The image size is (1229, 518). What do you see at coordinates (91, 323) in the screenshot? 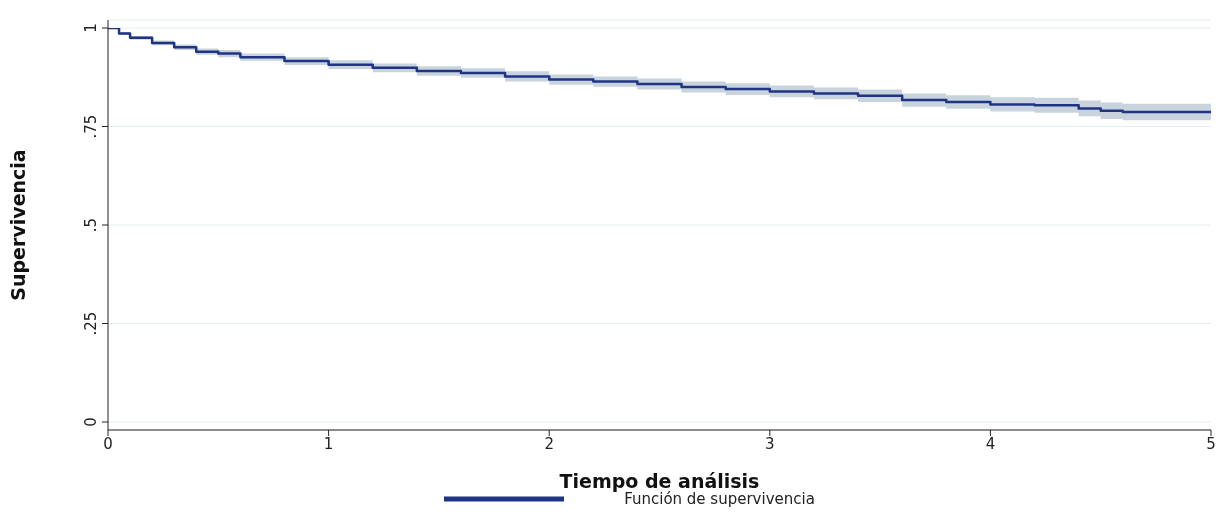
I see `y-tick-label: .25` at bounding box center [91, 323].